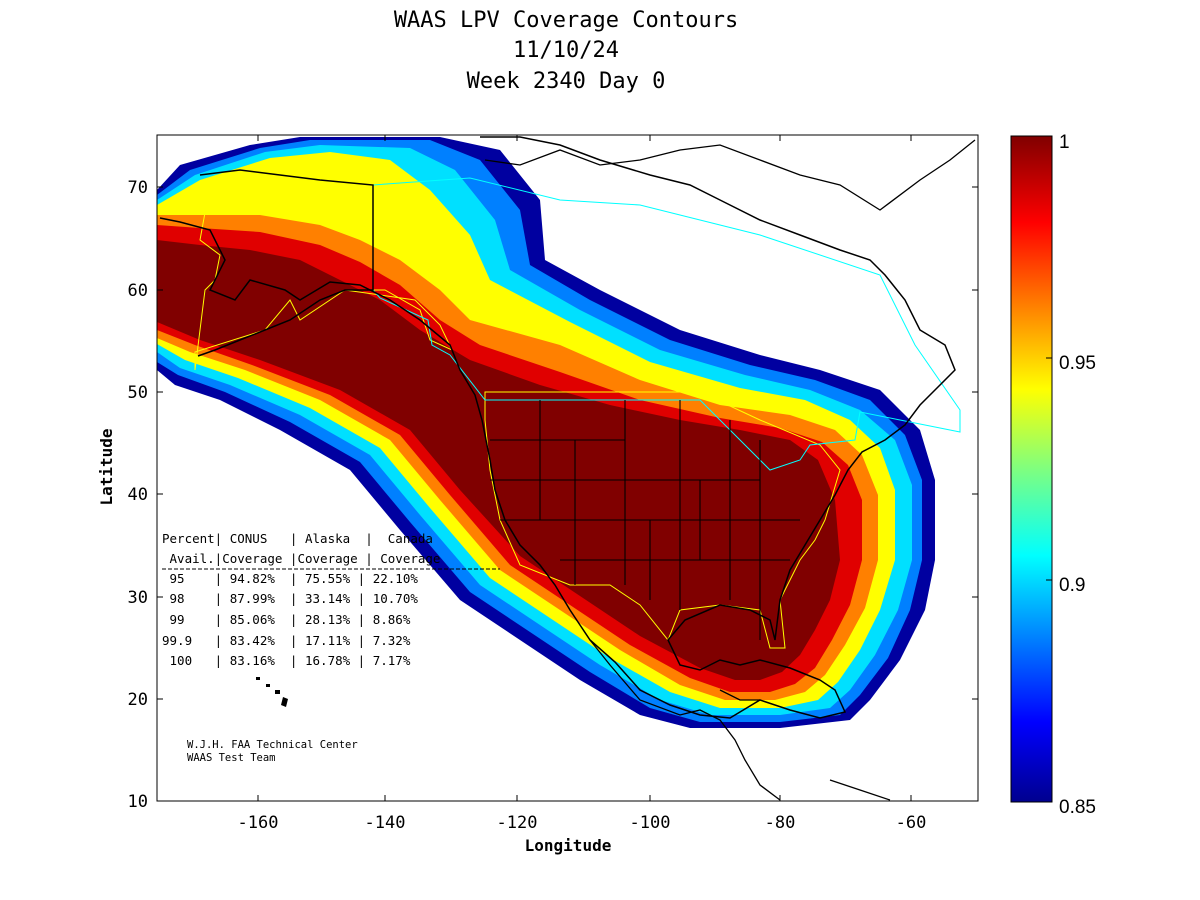 The image size is (1200, 900). What do you see at coordinates (1077, 363) in the screenshot?
I see `colorbar-tick-label: 0.95` at bounding box center [1077, 363].